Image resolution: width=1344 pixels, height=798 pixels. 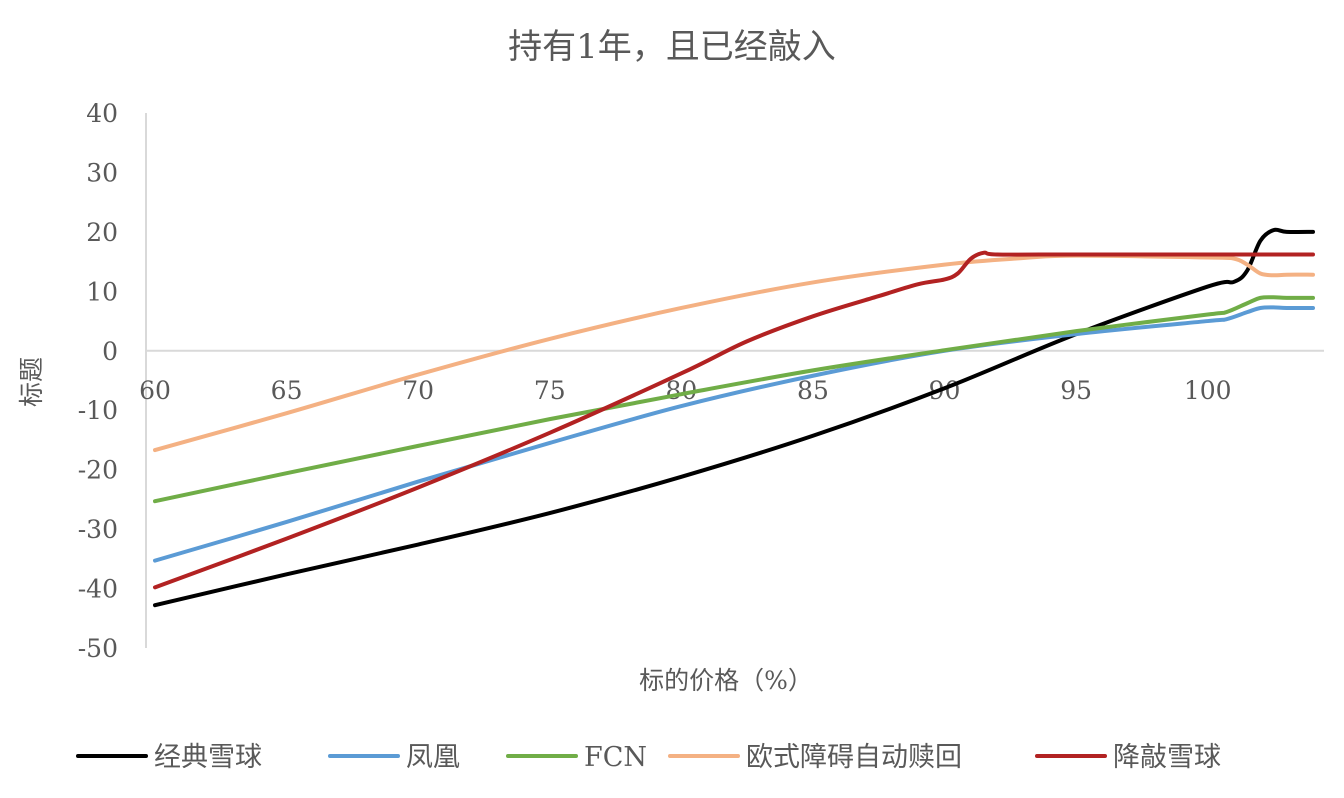 What do you see at coordinates (433, 757) in the screenshot?
I see `legend-label-2: 凤凰` at bounding box center [433, 757].